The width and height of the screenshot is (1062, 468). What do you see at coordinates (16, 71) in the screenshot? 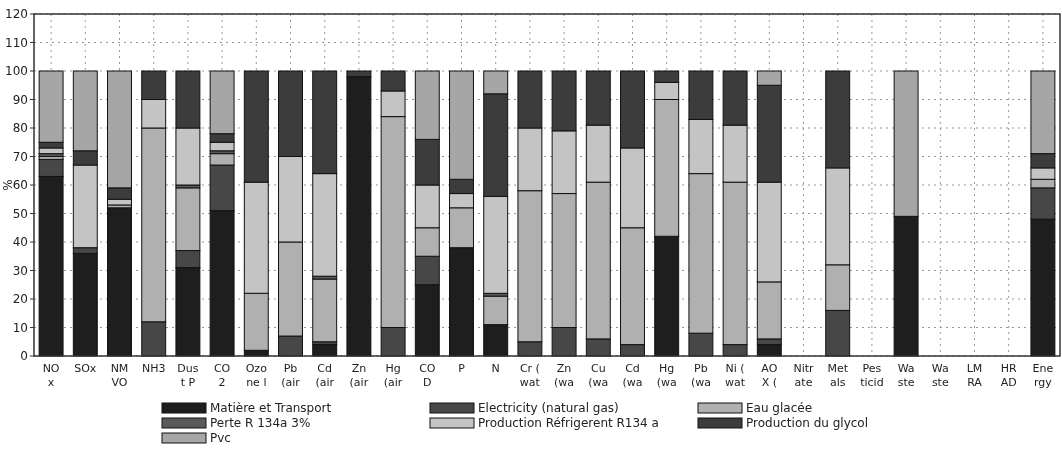
I see `y-tick-label: 100` at bounding box center [16, 71].